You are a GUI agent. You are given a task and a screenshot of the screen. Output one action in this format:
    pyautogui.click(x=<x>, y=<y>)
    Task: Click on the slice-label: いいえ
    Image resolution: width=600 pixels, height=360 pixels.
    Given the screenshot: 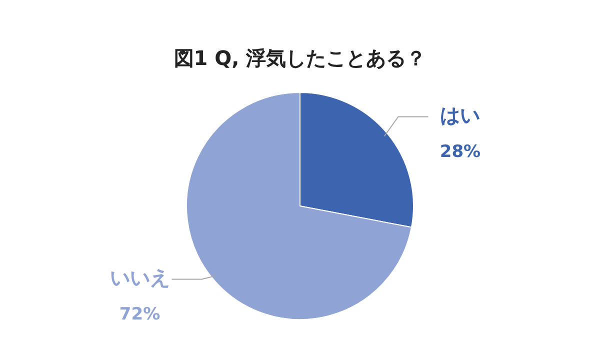 What is the action you would take?
    pyautogui.click(x=140, y=277)
    